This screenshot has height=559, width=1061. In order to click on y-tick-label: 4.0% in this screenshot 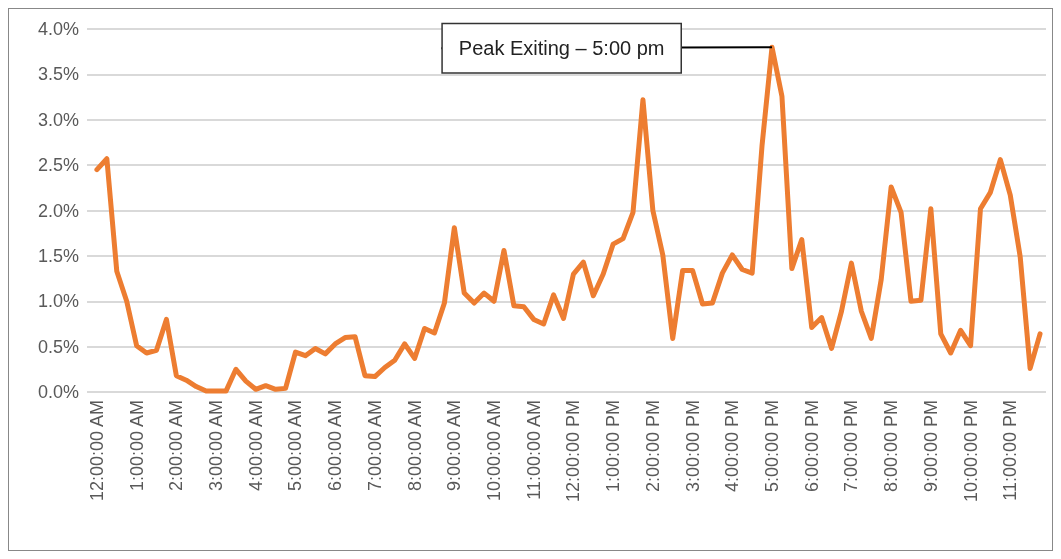, I will do `click(58, 29)`.